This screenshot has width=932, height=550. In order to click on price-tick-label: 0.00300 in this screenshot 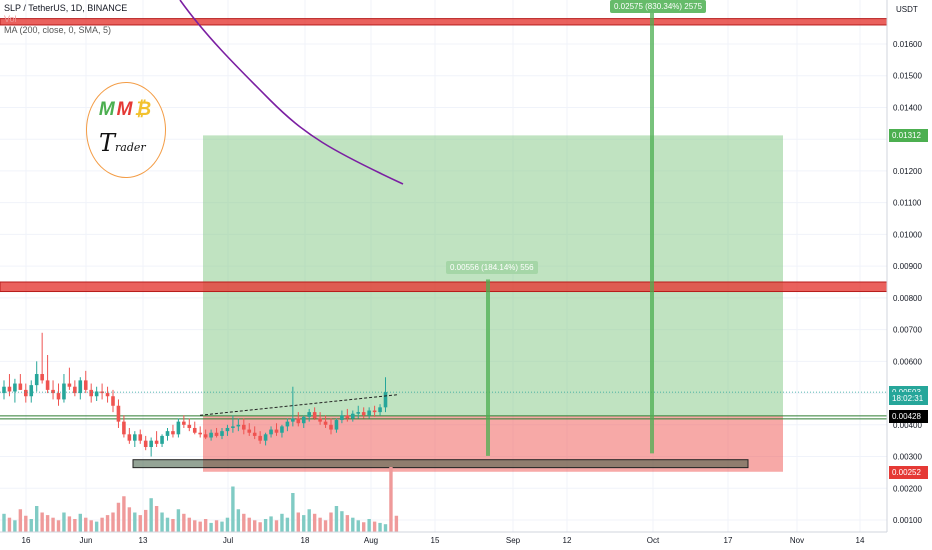, I will do `click(907, 457)`.